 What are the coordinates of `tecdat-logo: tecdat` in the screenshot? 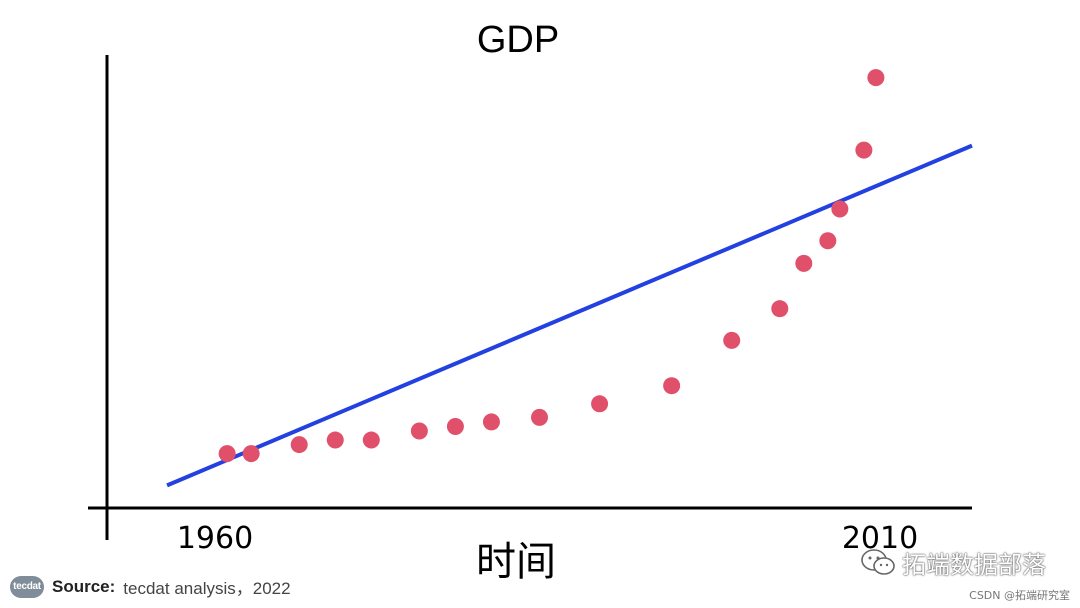 It's located at (27, 586).